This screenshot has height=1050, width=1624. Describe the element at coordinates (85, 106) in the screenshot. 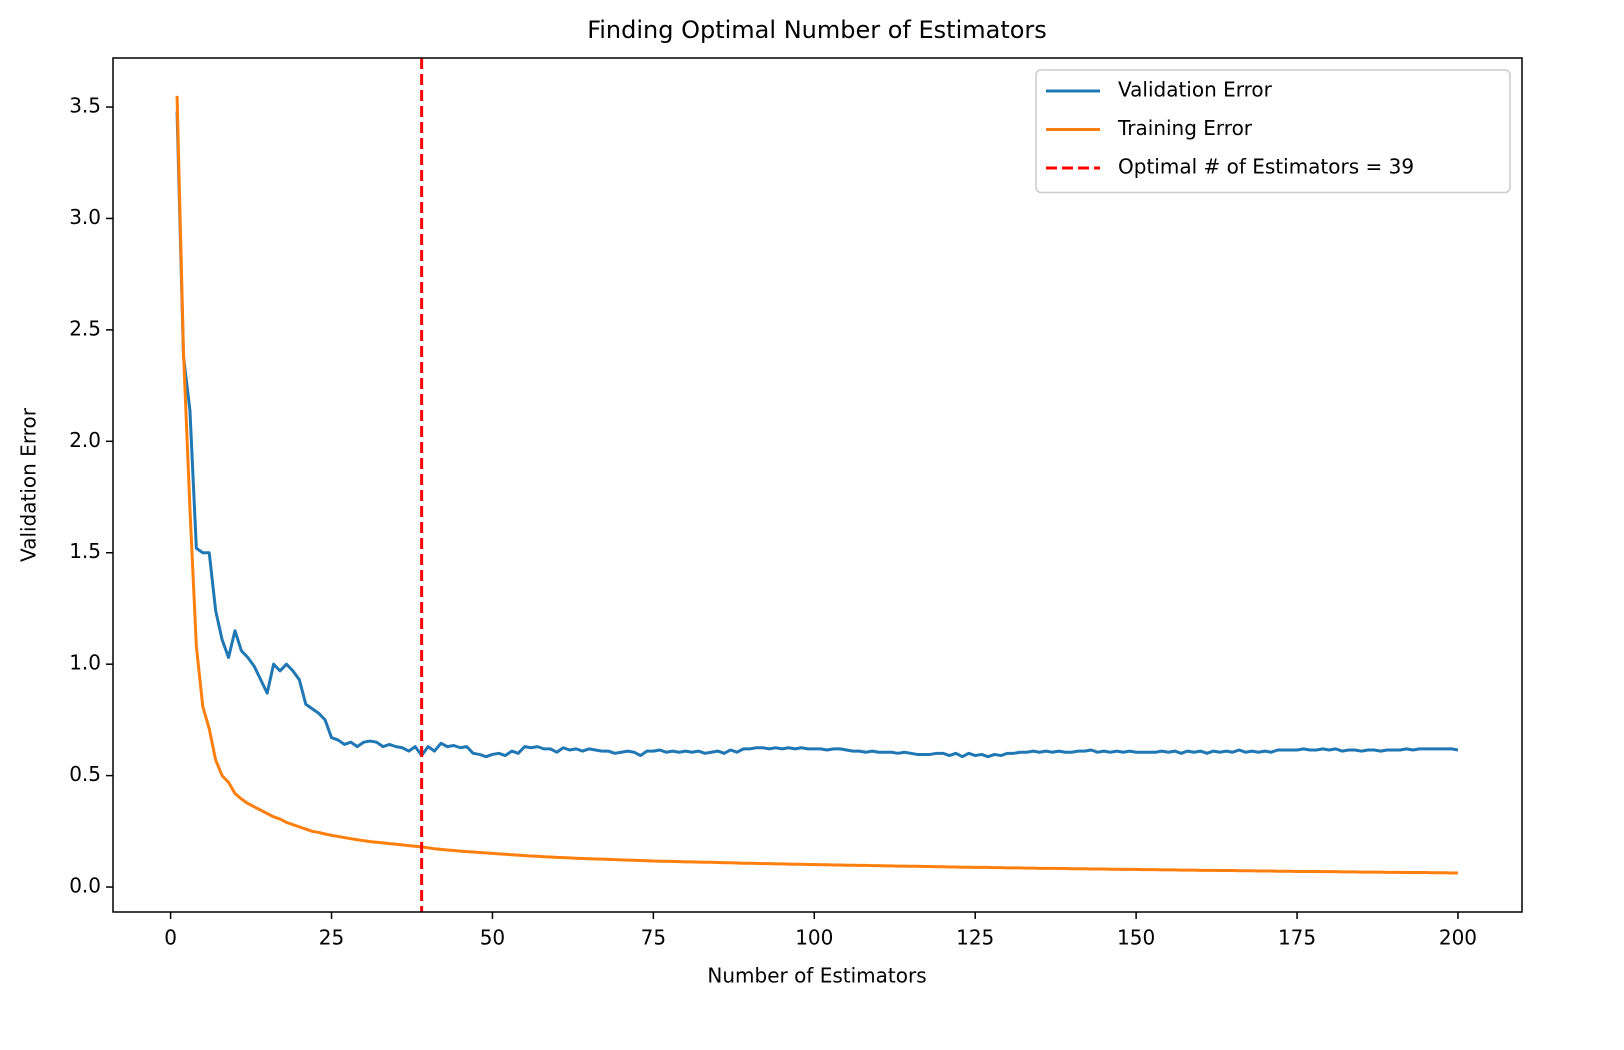

I see `y-tick-label: 3.5` at that location.